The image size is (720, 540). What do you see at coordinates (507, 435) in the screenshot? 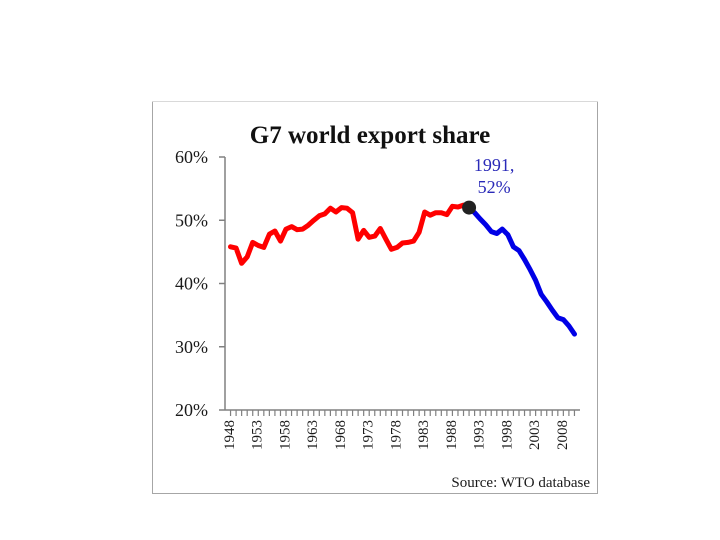
I see `x-tick-label: 1998` at bounding box center [507, 435].